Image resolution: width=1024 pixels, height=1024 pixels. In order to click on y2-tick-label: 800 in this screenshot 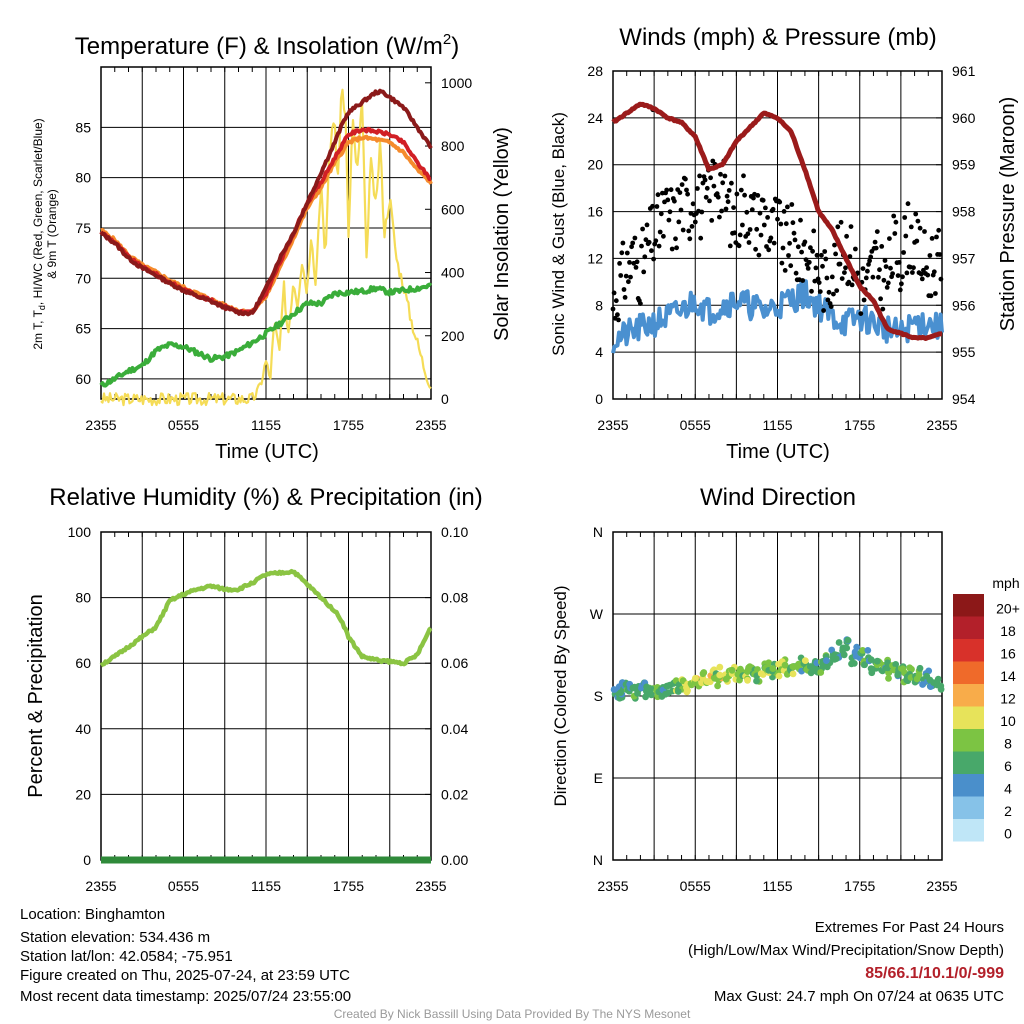, I will do `click(453, 146)`.